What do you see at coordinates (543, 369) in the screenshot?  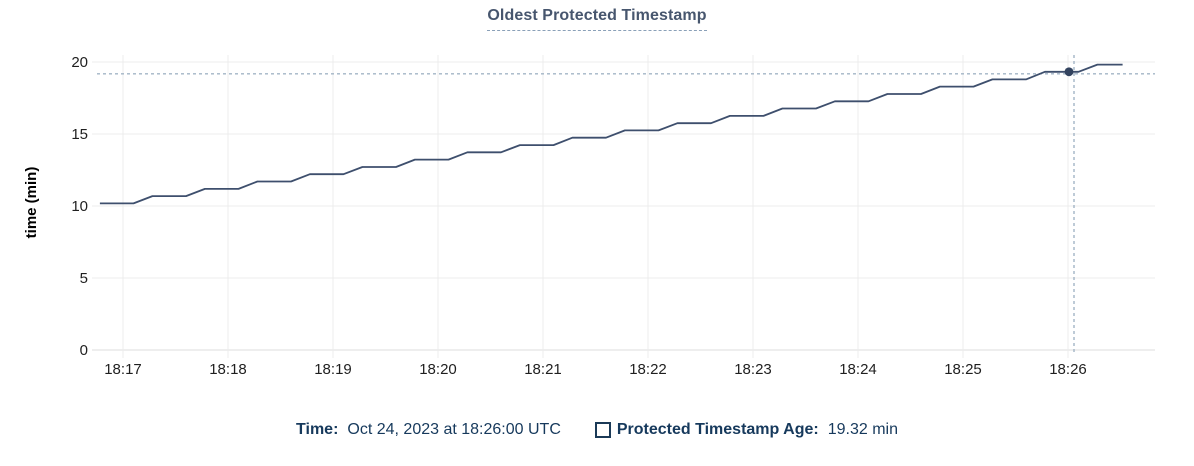 I see `x-tick-label: 18:21` at bounding box center [543, 369].